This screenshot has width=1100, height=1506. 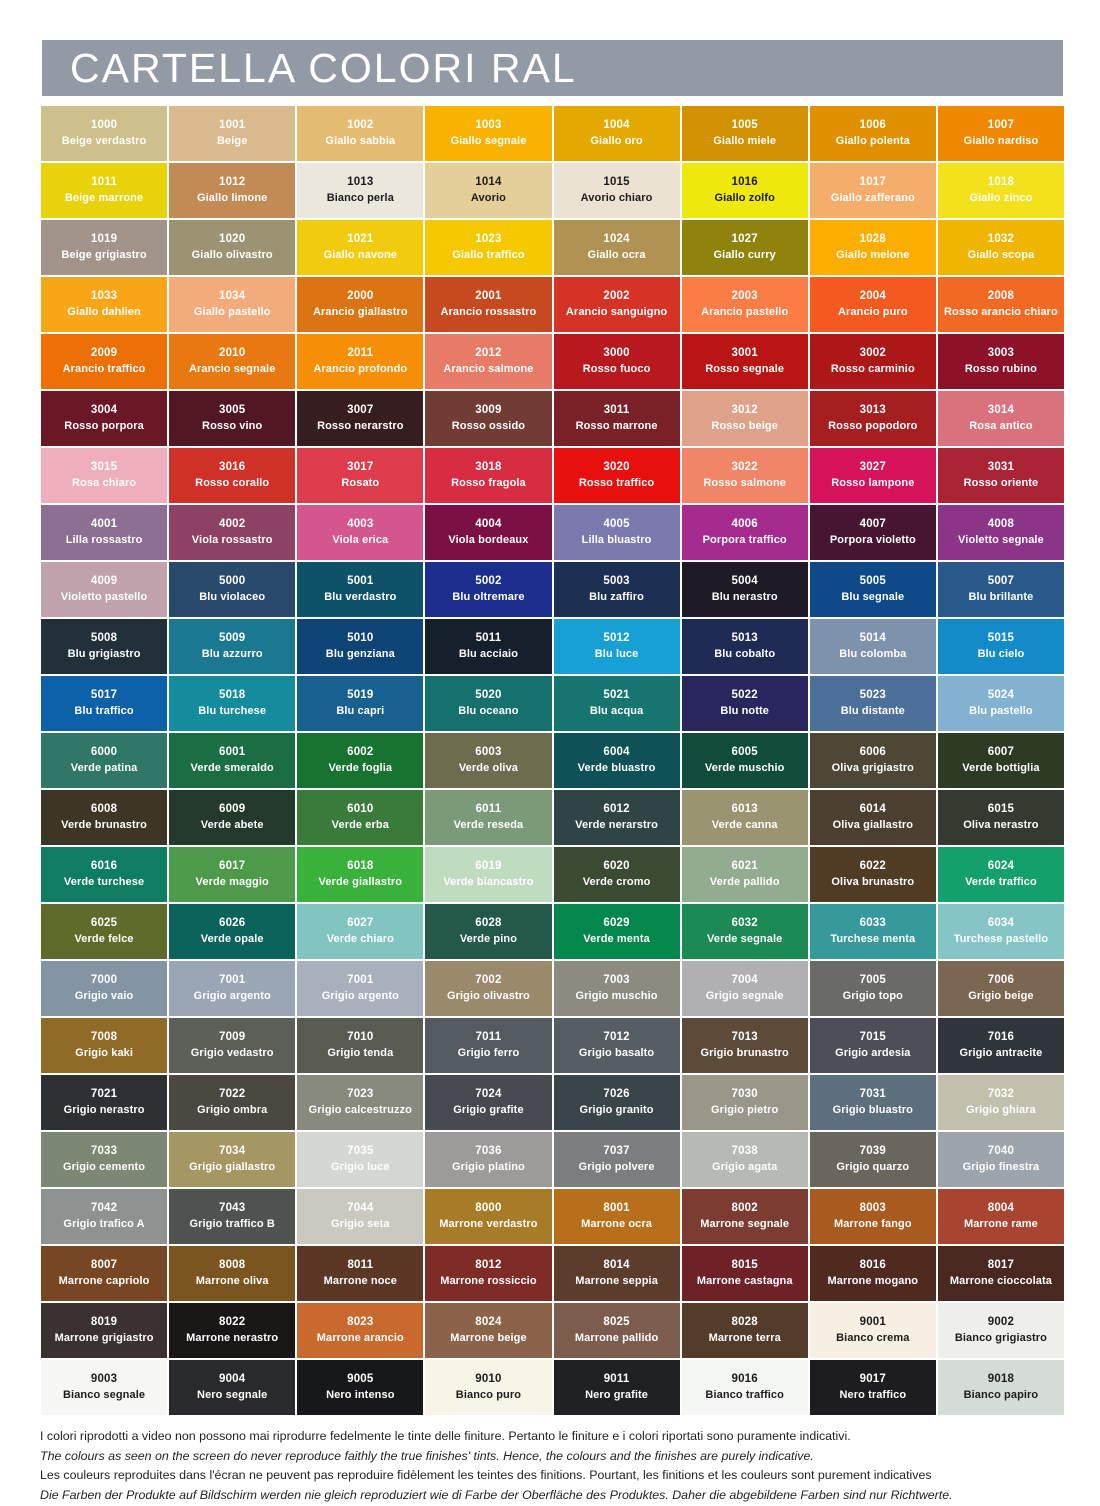 What do you see at coordinates (1000, 1216) in the screenshot?
I see `color-swatch-8004: 8004 Marrone rame` at bounding box center [1000, 1216].